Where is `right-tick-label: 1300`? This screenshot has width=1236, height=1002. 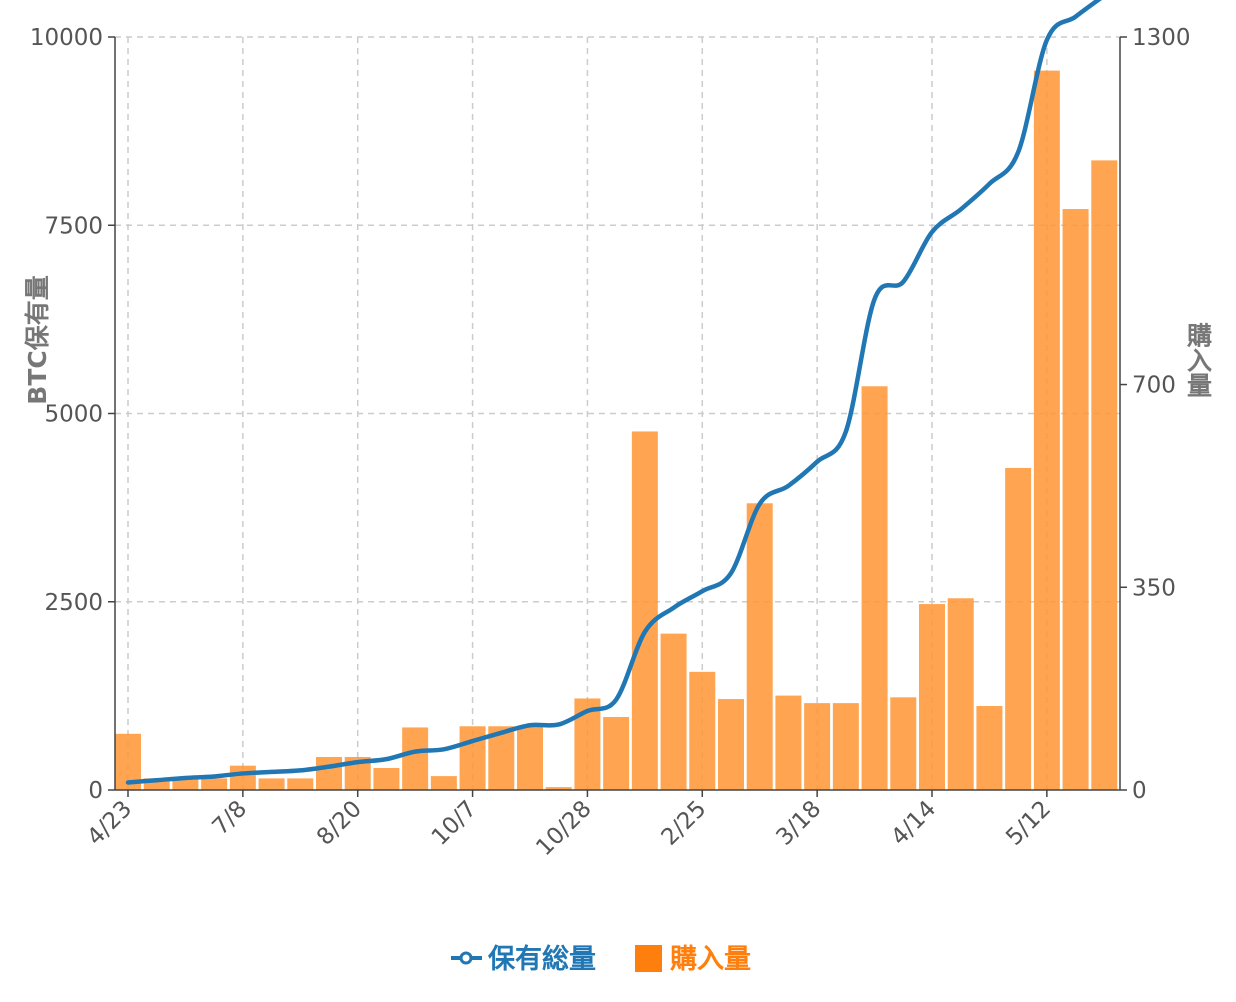 right-tick-label: 1300 is located at coordinates (1161, 38).